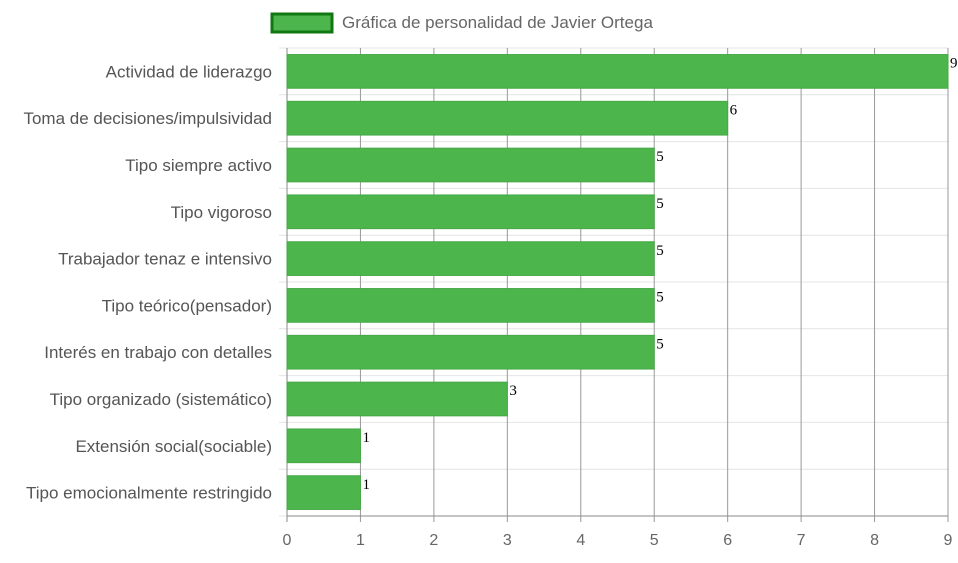  Describe the element at coordinates (507, 540) in the screenshot. I see `x-tick-label: 3` at that location.